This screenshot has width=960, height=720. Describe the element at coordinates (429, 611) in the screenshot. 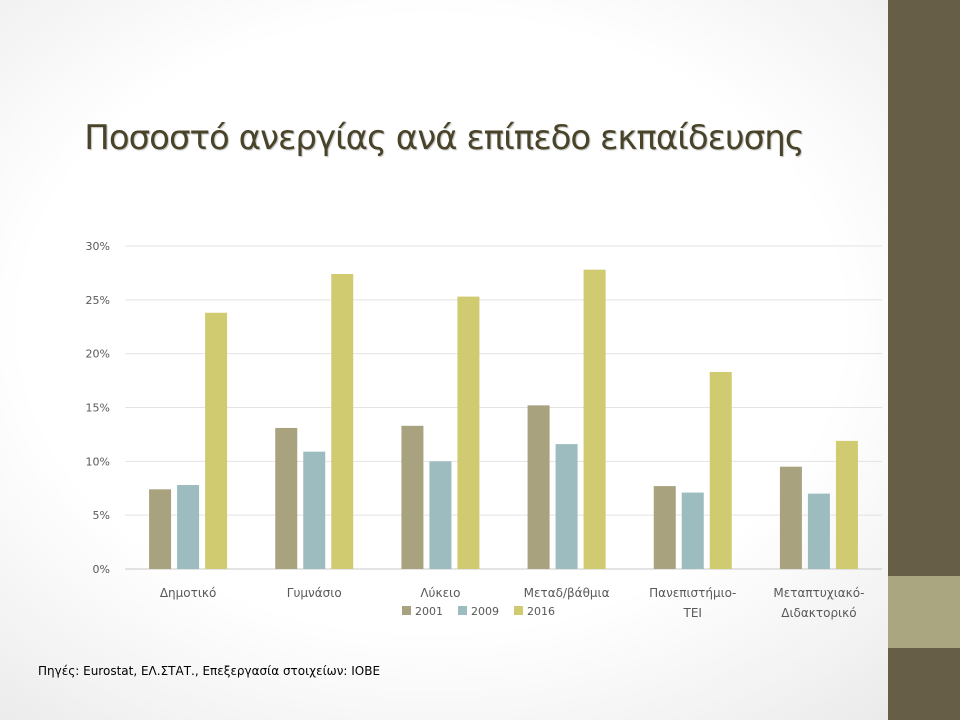

I see `legend-label: 2001` at that location.